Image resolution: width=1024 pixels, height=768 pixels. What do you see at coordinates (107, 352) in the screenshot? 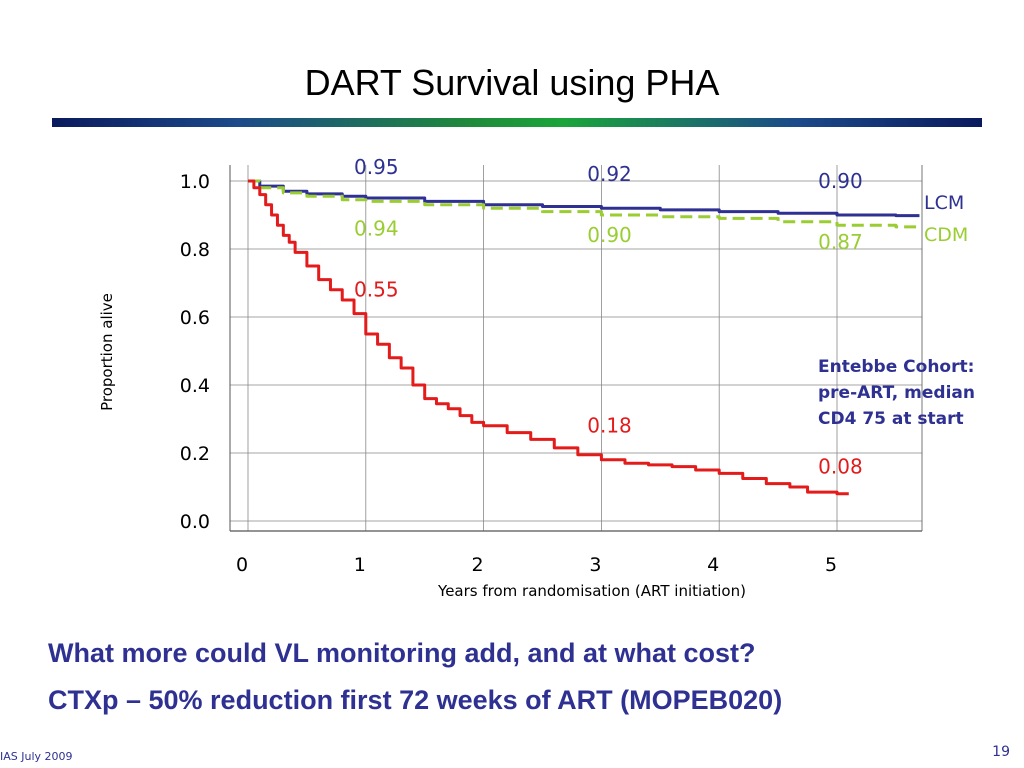
I see `y-axis-title: Proportion alive` at bounding box center [107, 352].